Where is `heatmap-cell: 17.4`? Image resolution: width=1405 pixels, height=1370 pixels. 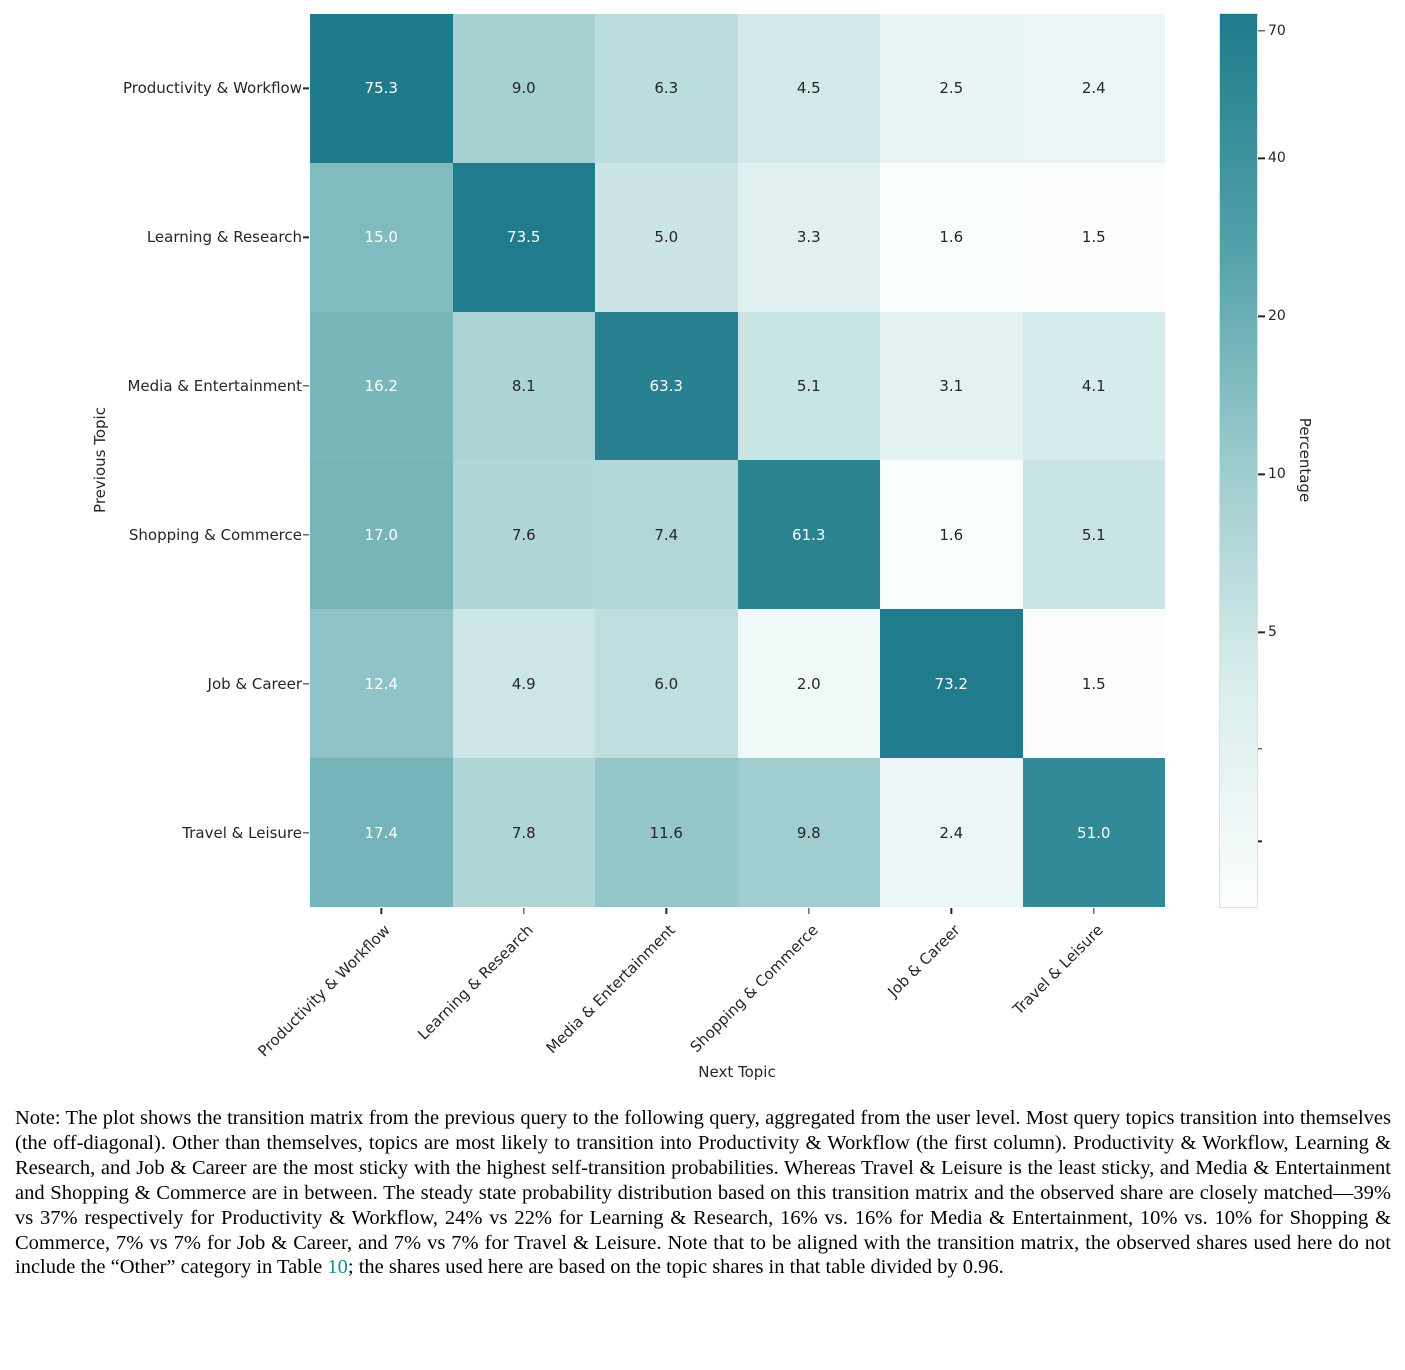 heatmap-cell: 17.4 is located at coordinates (381, 832).